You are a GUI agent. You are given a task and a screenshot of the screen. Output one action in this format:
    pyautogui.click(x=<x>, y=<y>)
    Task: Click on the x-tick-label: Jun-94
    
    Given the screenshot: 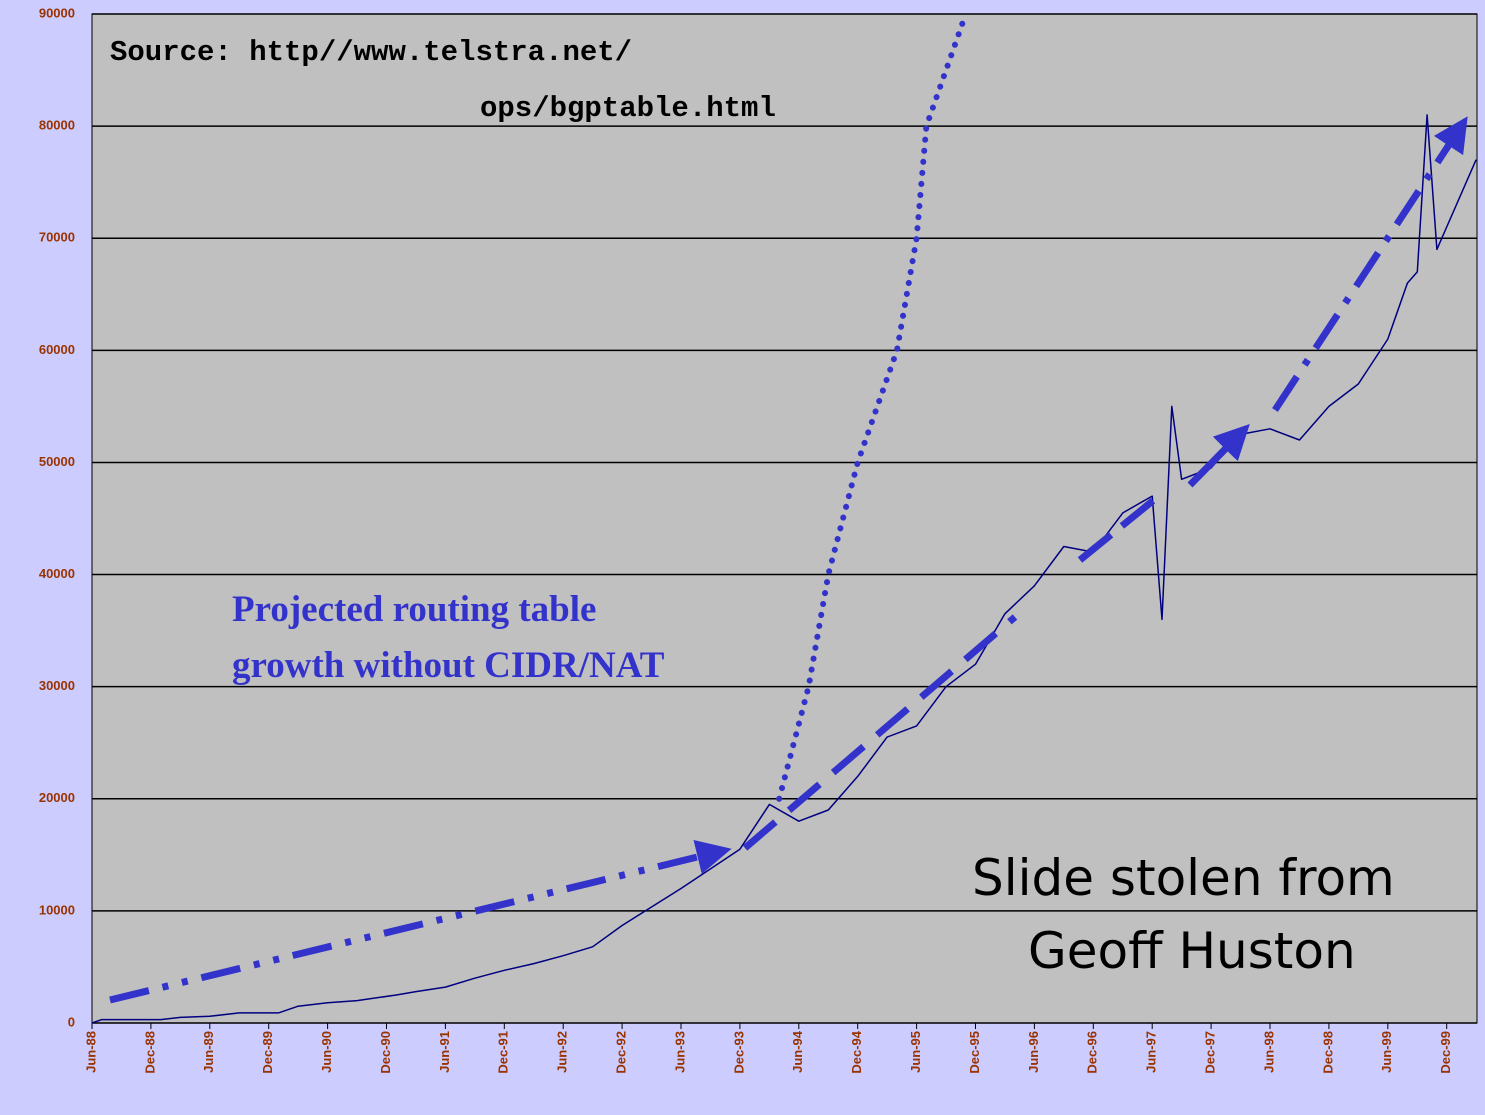 What is the action you would take?
    pyautogui.click(x=797, y=1051)
    